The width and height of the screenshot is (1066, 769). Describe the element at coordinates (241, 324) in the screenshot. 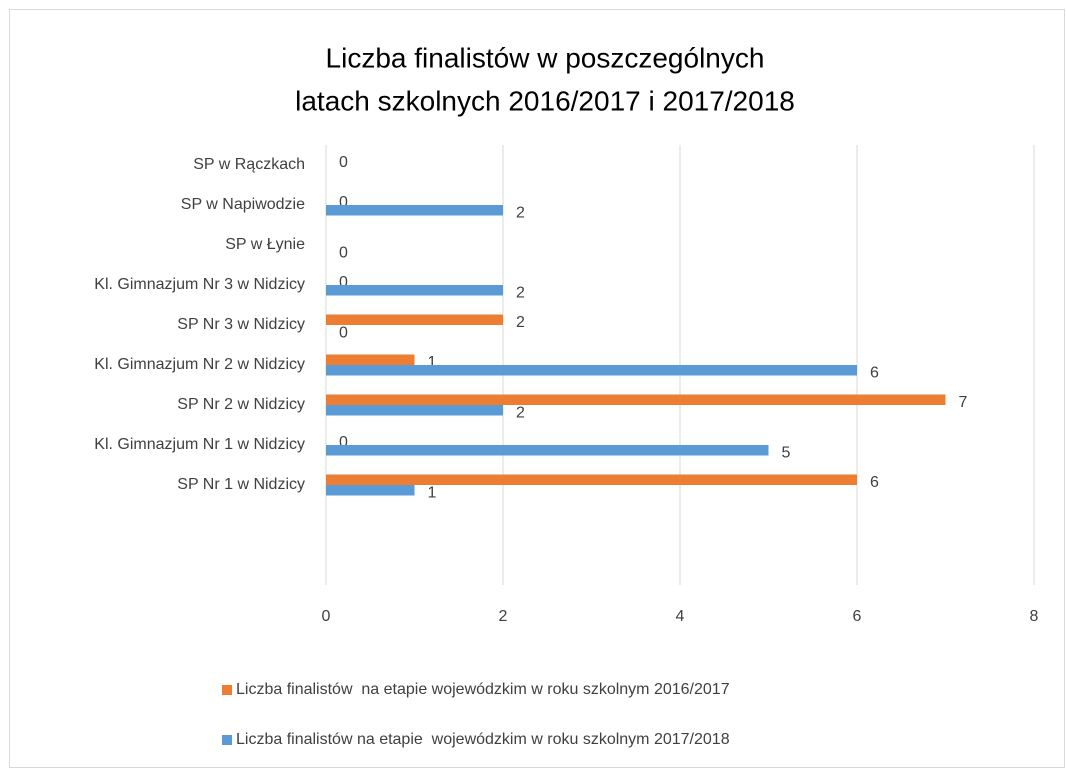

I see `y-tick-label: SP Nr 3 w Nidzicy` at that location.